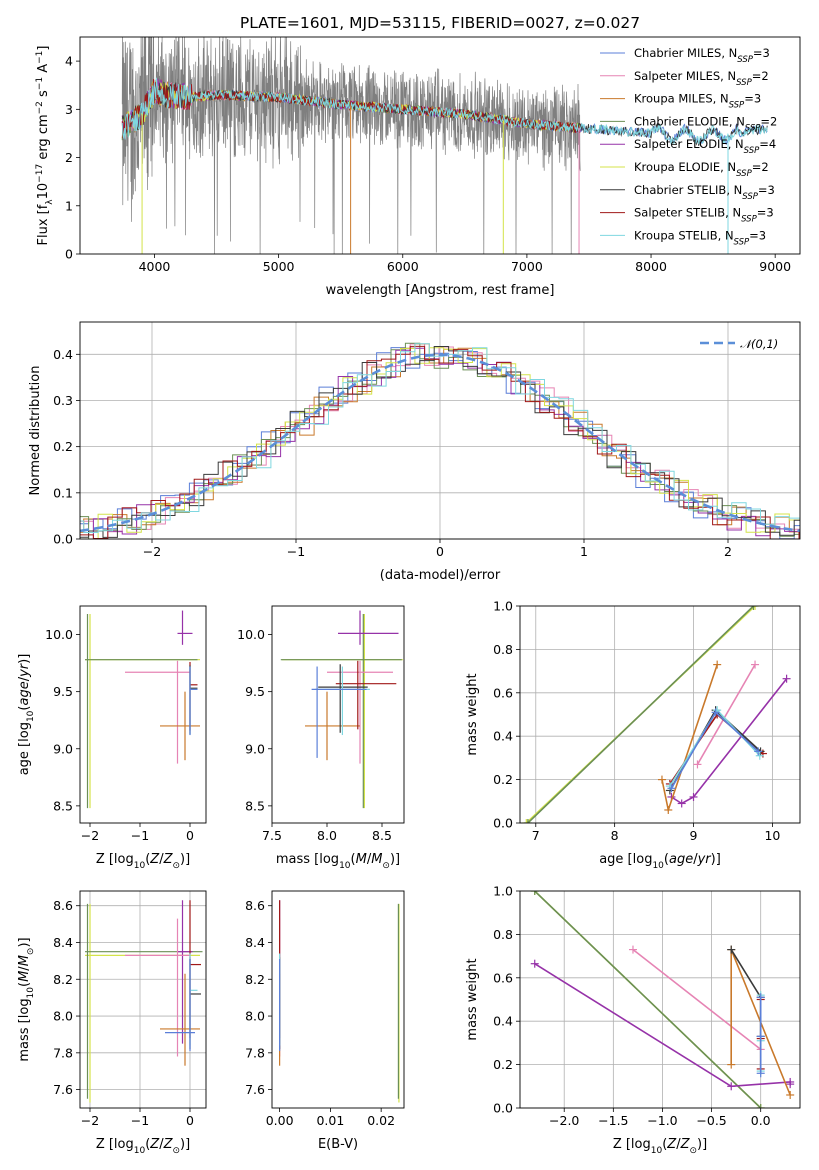  I want to click on x-tick-label: 10, so click(772, 835).